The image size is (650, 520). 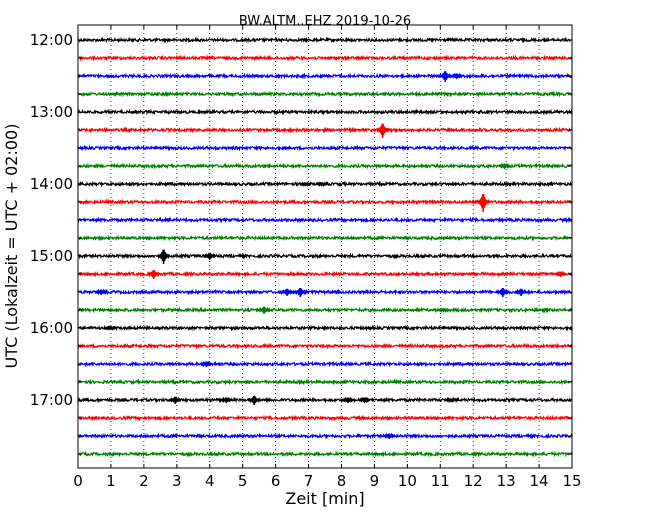 What do you see at coordinates (309, 481) in the screenshot?
I see `x-tick-label: 7` at bounding box center [309, 481].